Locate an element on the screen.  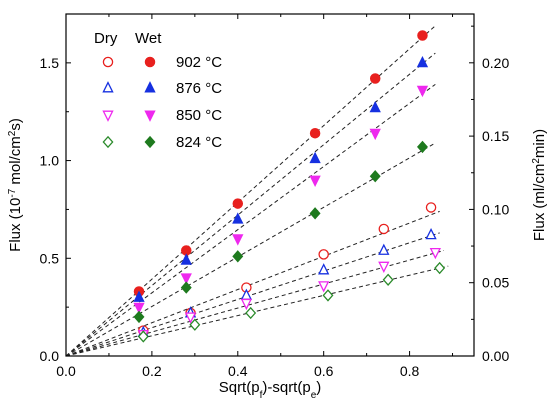
y-left-tick-label: 0.0 is located at coordinates (50, 356).